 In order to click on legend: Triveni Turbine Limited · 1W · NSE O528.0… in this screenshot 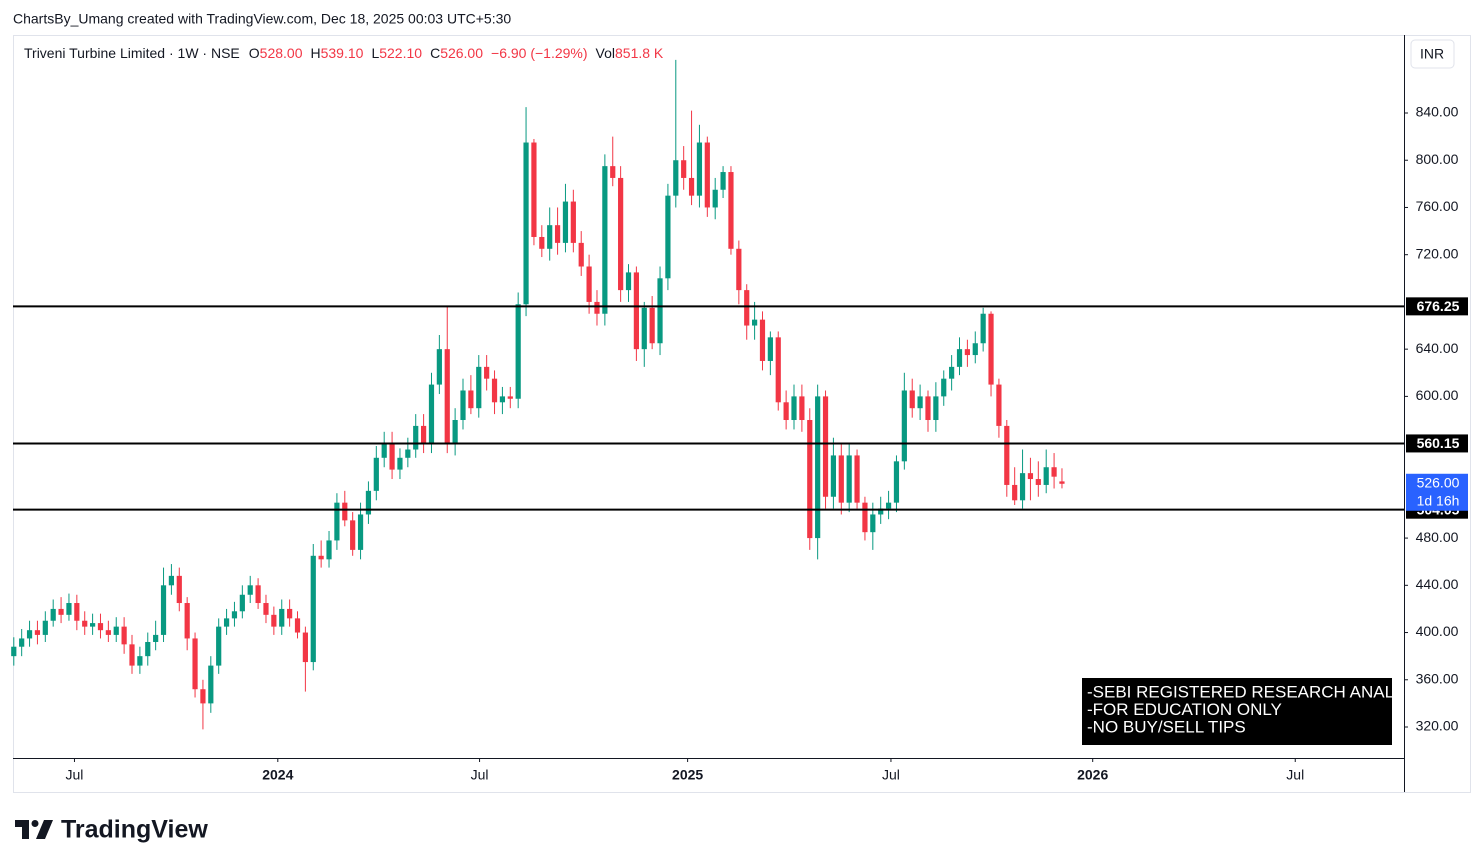, I will do `click(344, 53)`.